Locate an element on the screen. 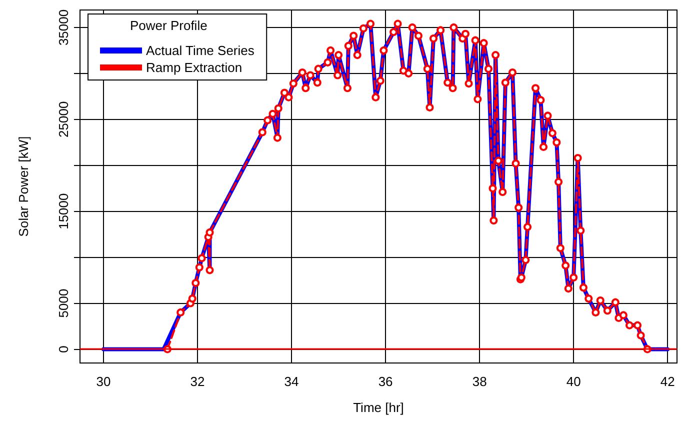  legend-label: Ramp Extraction is located at coordinates (194, 67).